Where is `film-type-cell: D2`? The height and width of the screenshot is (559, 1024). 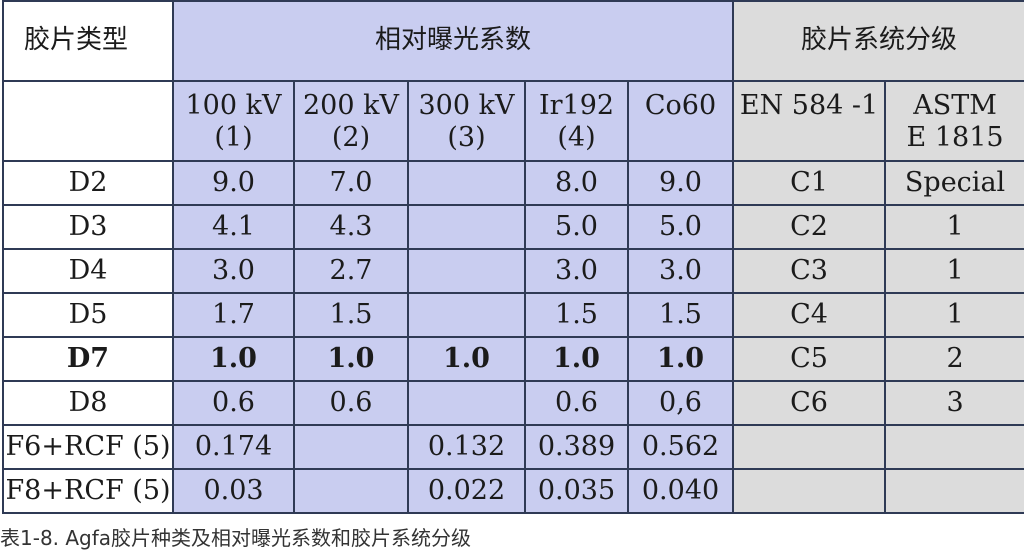 film-type-cell: D2 is located at coordinates (88, 183).